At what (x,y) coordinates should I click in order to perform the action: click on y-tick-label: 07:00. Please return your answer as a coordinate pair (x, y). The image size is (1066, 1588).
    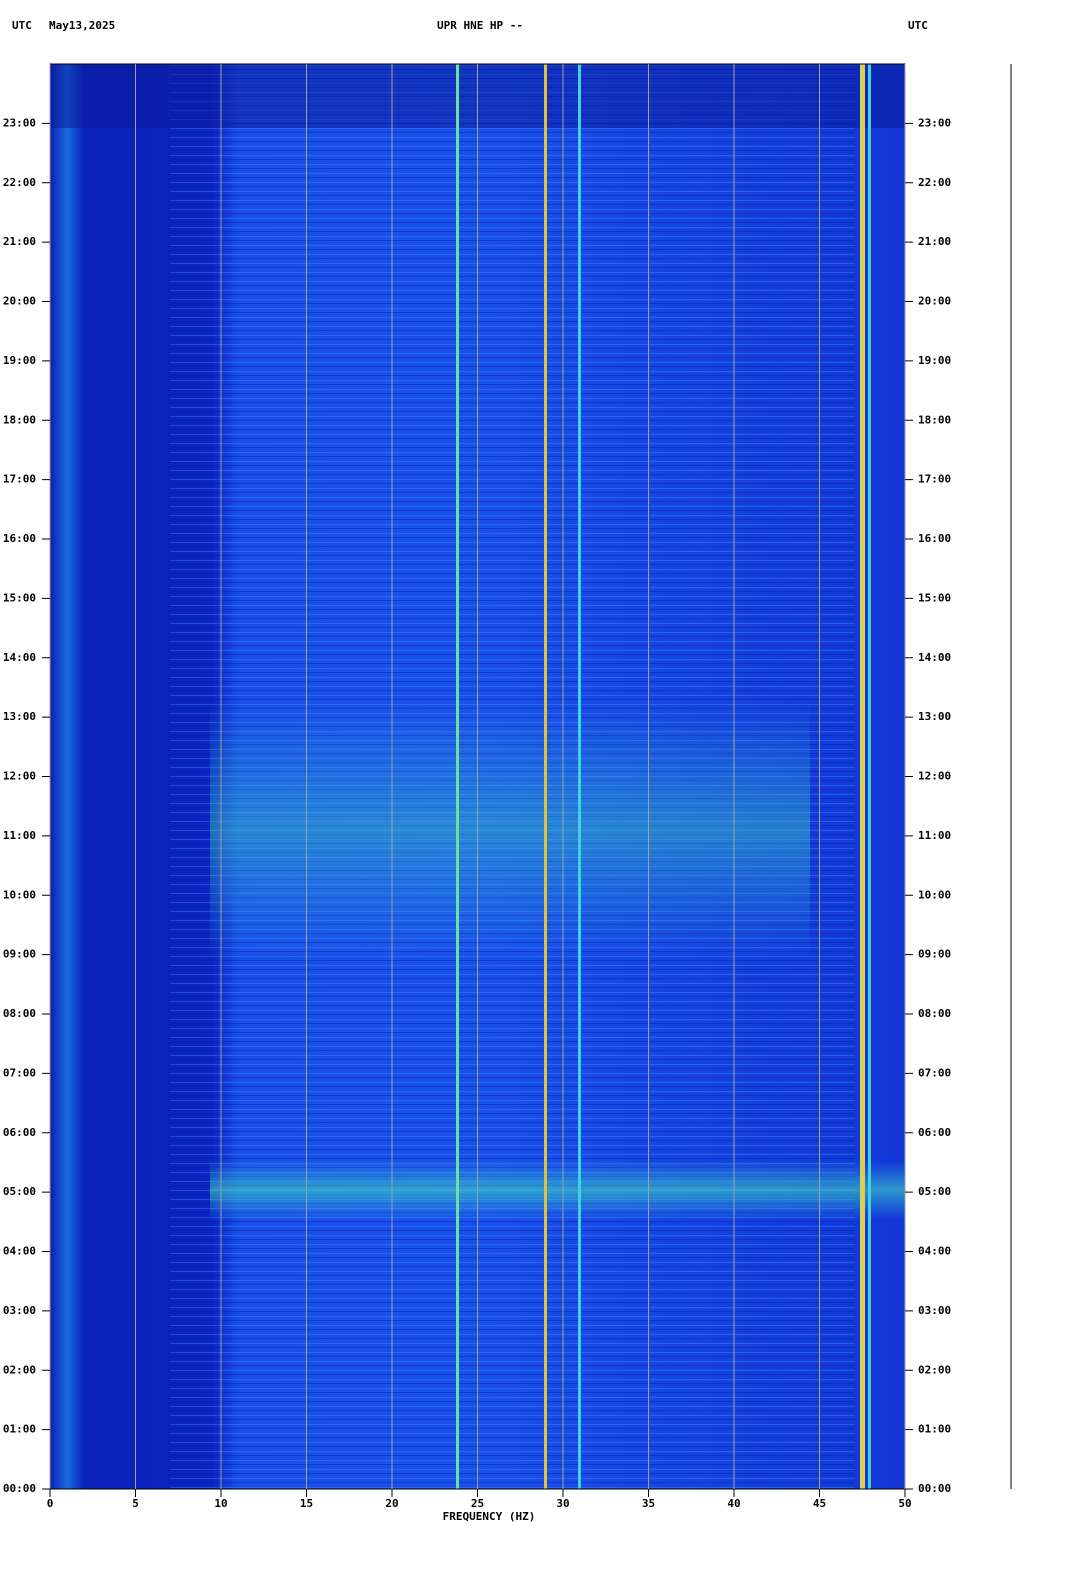
    Looking at the image, I should click on (19, 1072).